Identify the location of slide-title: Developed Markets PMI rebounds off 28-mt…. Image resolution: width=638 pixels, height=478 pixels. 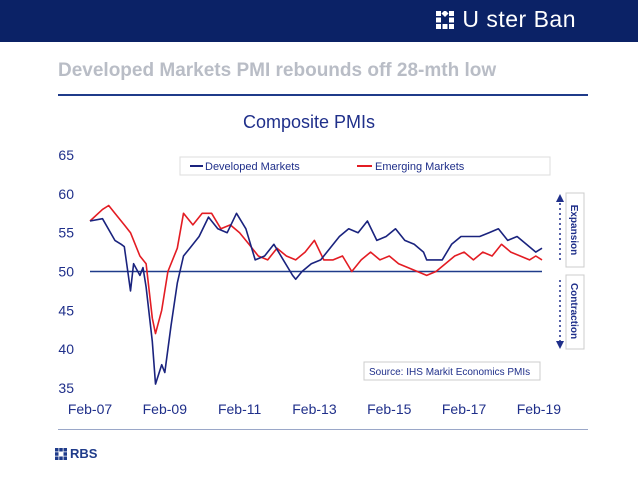
(277, 70).